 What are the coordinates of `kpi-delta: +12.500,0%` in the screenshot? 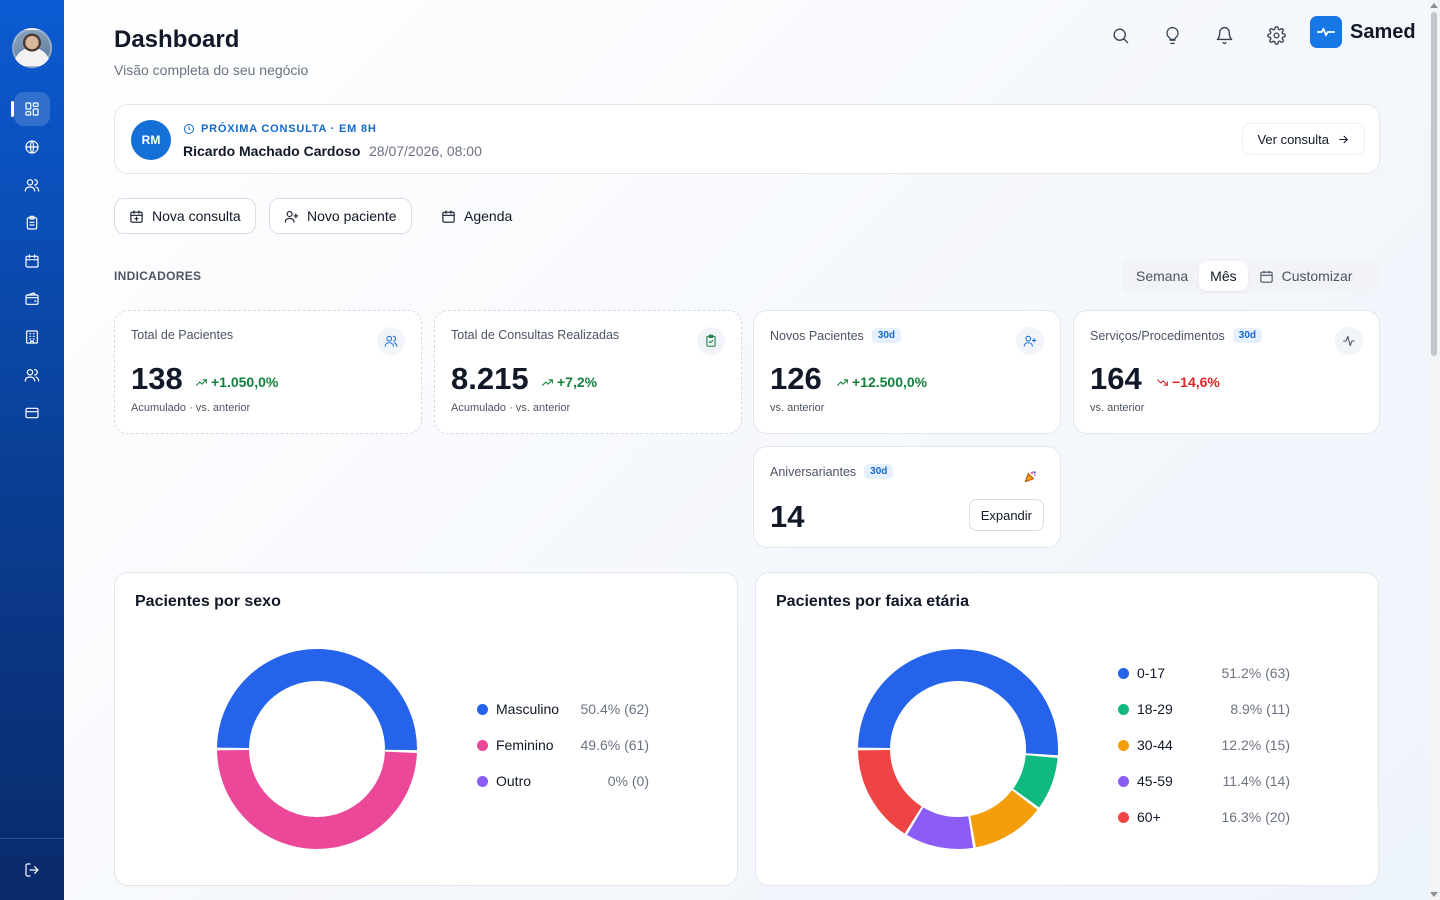 It's located at (881, 382).